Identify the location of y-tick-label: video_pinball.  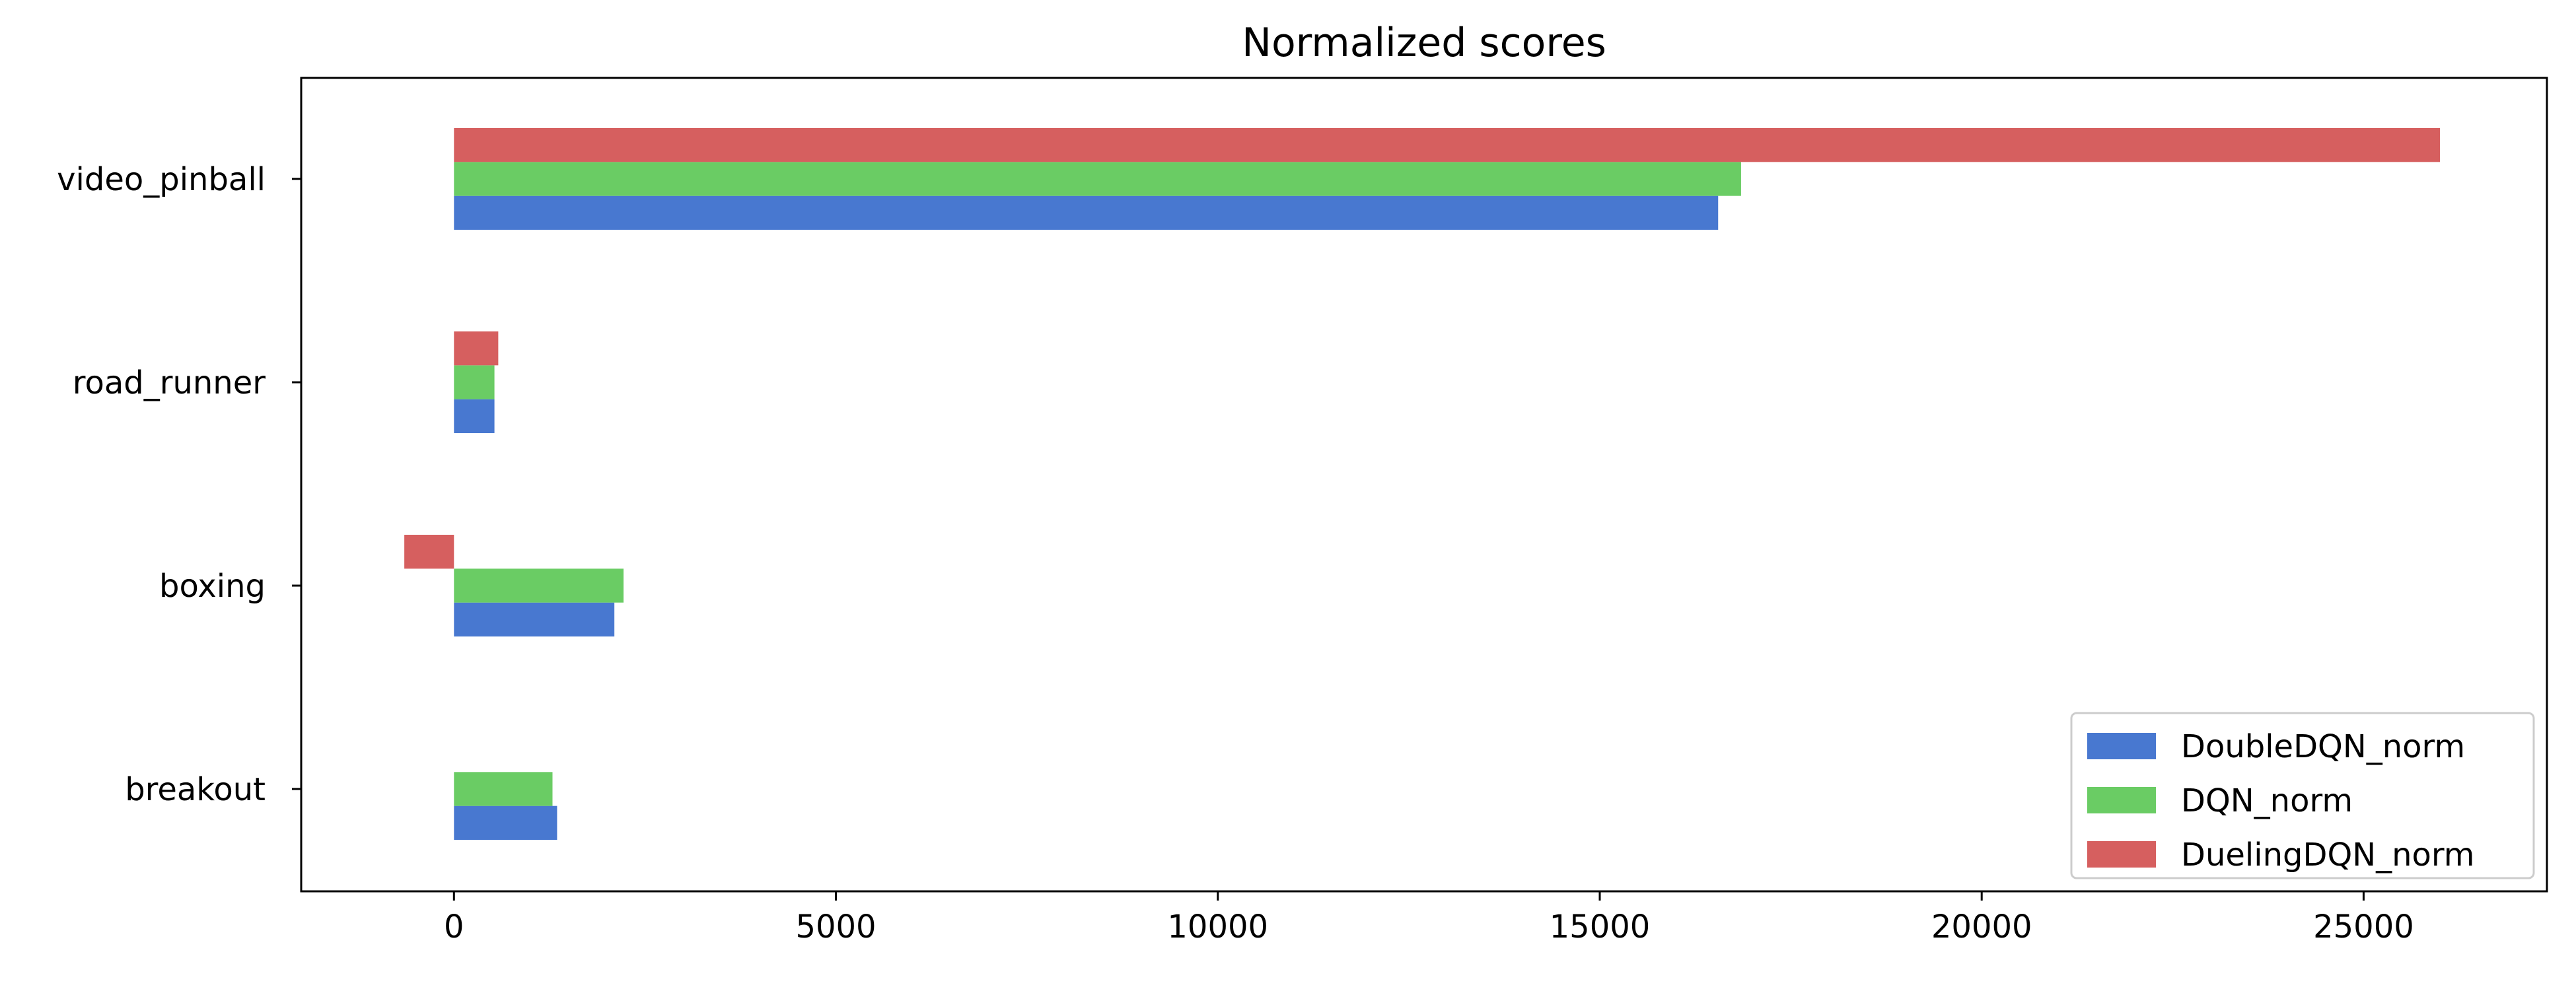
(162, 179).